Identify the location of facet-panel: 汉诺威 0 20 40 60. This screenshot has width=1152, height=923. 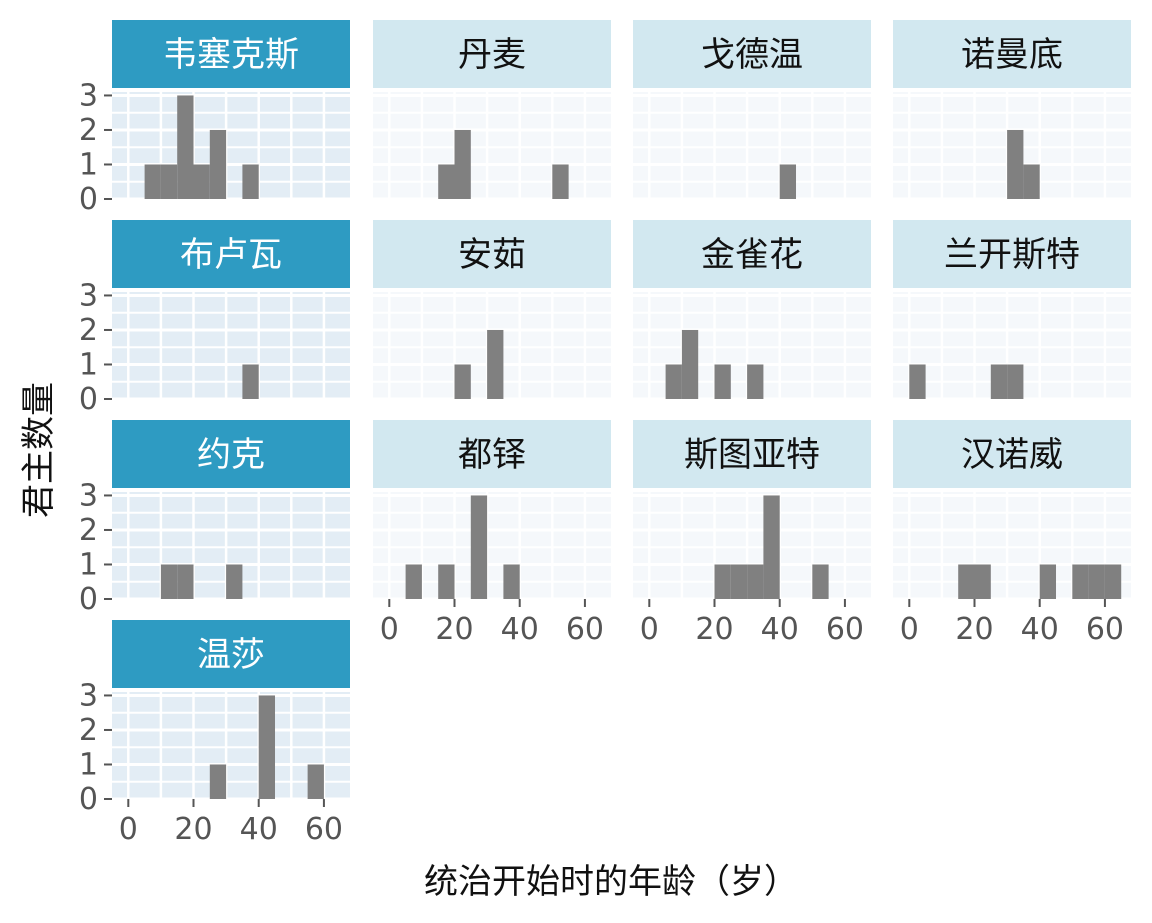
(1012, 533).